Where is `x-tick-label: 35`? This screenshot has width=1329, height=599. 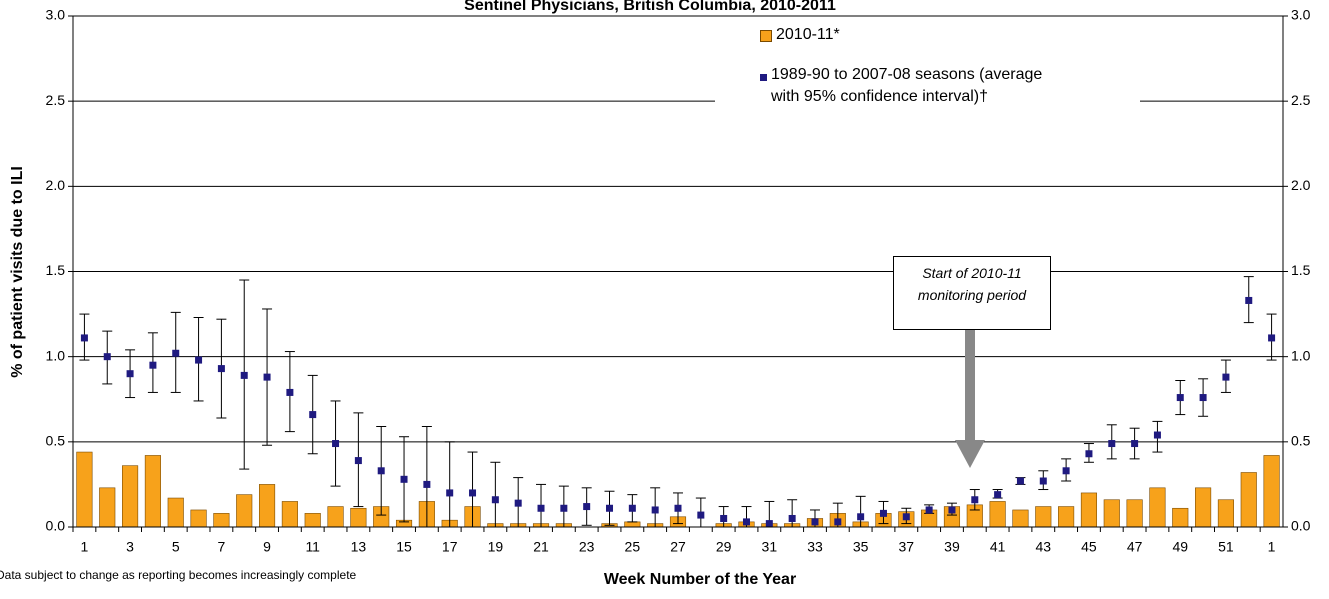 x-tick-label: 35 is located at coordinates (861, 547).